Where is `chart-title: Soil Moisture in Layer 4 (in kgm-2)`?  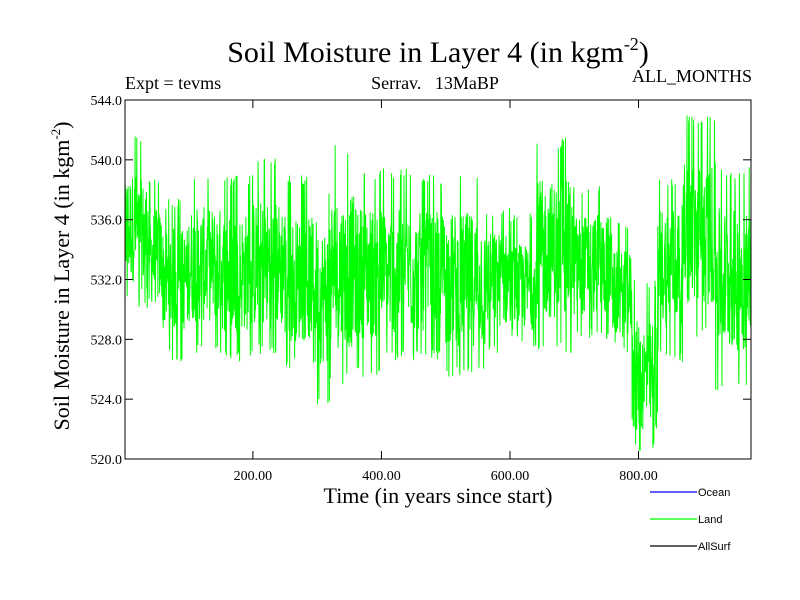
chart-title: Soil Moisture in Layer 4 (in kgm-2) is located at coordinates (438, 51).